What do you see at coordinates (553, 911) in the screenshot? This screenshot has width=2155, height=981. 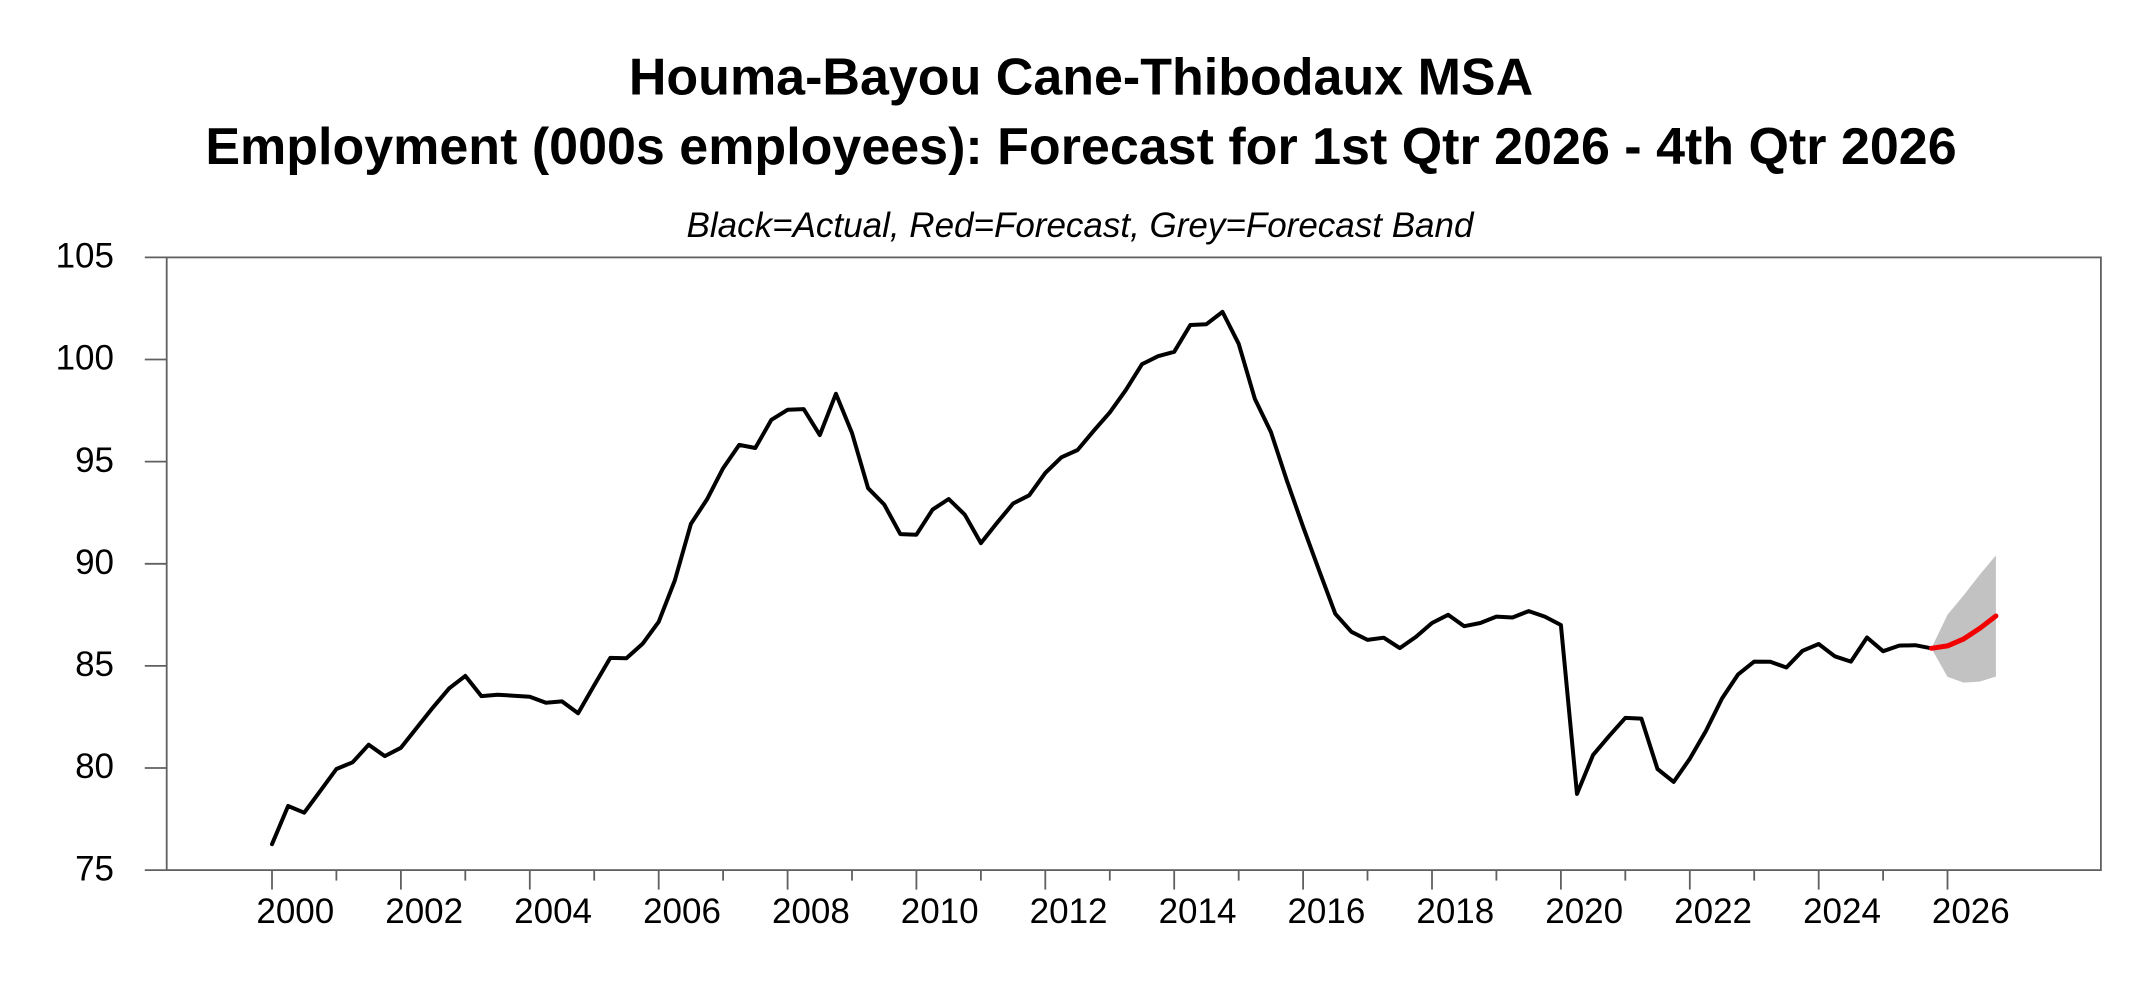 I see `svg-text: 2004` at bounding box center [553, 911].